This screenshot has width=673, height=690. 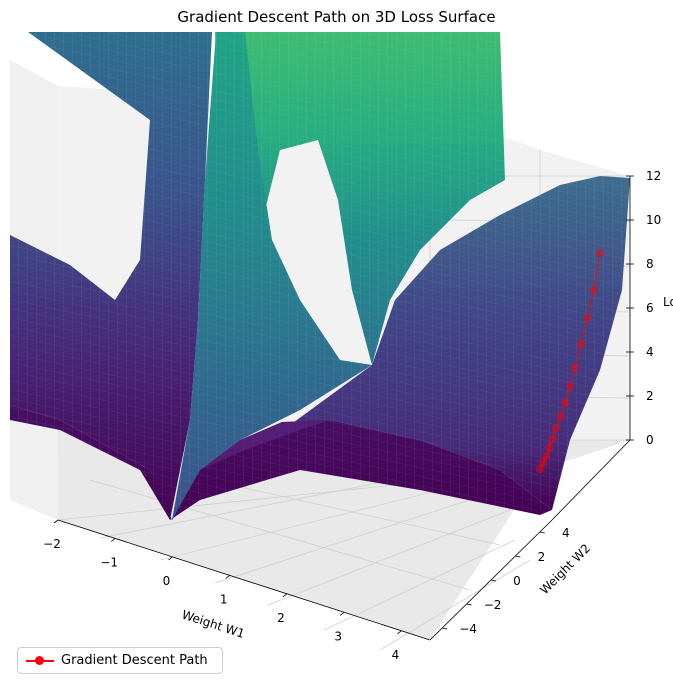 I want to click on x-tick-label: 4, so click(x=396, y=655).